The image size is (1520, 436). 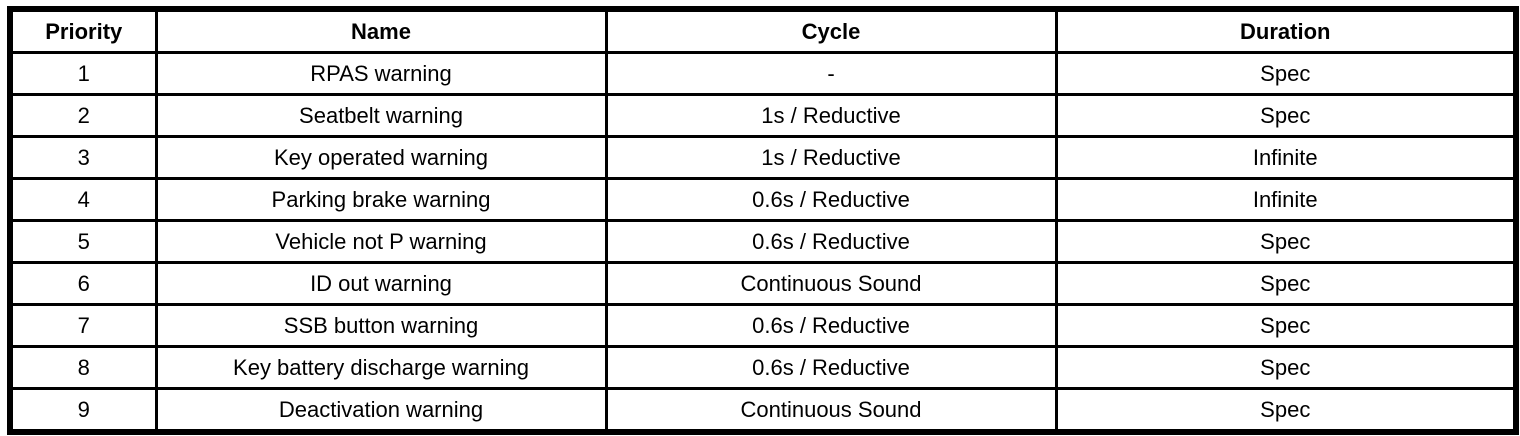 I want to click on cell-priority: 3, so click(x=83, y=157).